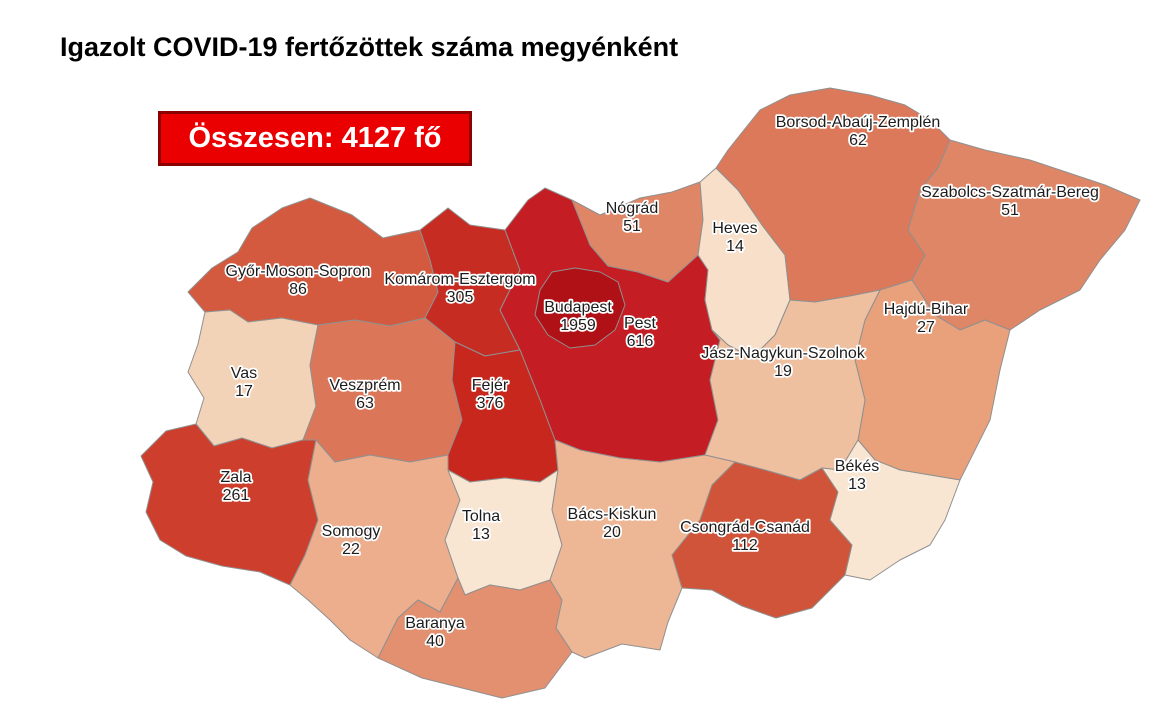 The width and height of the screenshot is (1157, 709). I want to click on region-jasz-nagykun-szolnok, so click(792, 385).